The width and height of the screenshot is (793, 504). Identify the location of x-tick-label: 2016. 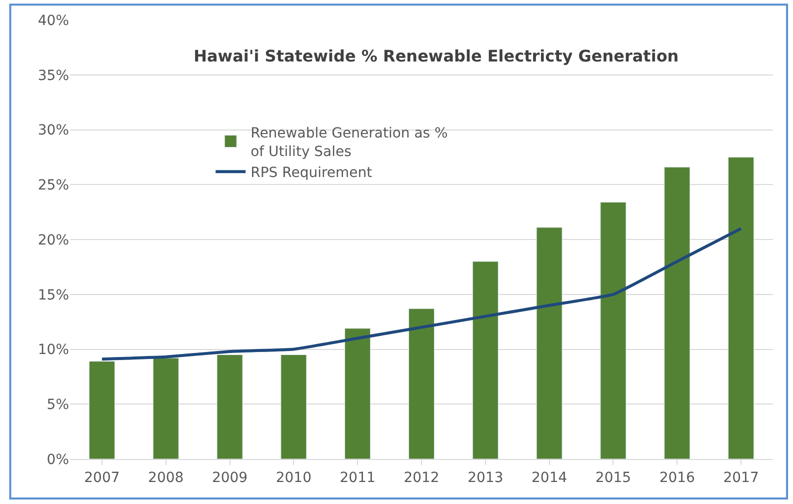
(677, 478).